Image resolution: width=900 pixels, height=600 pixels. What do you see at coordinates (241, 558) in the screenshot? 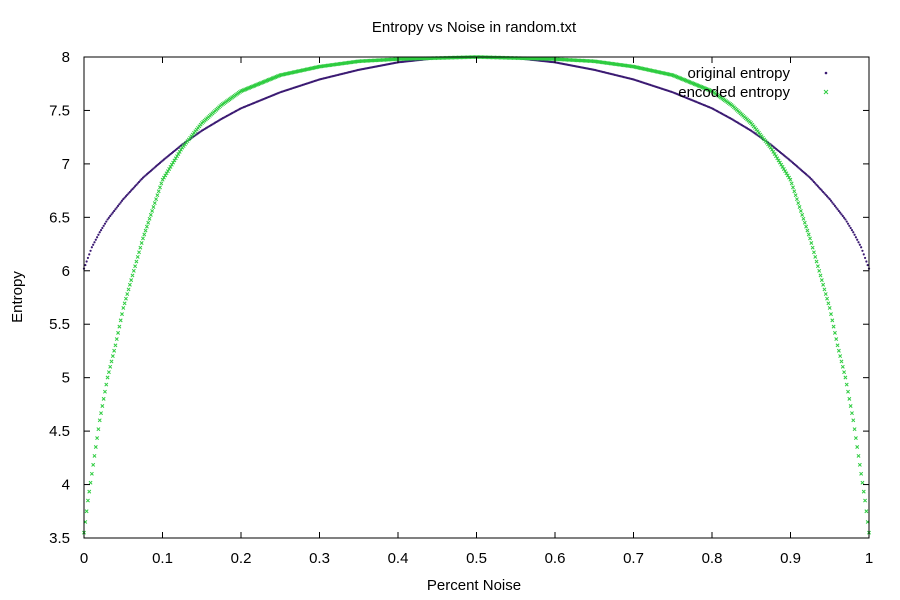
I see `x-tick-label: 0.2` at bounding box center [241, 558].